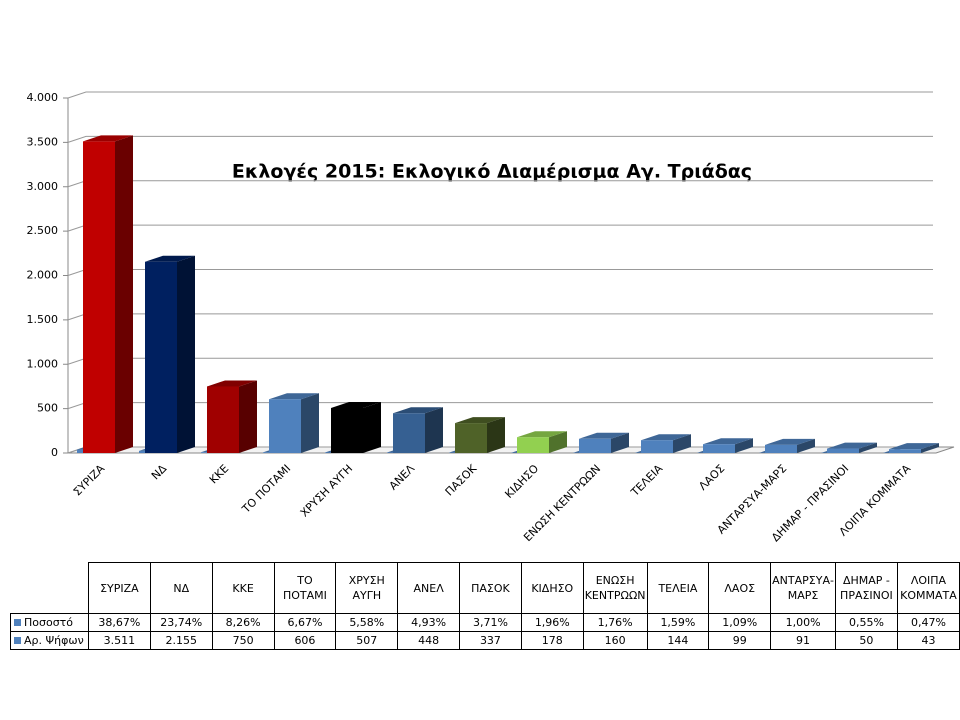 The image size is (960, 720). I want to click on table-cell: 4,93%, so click(429, 622).